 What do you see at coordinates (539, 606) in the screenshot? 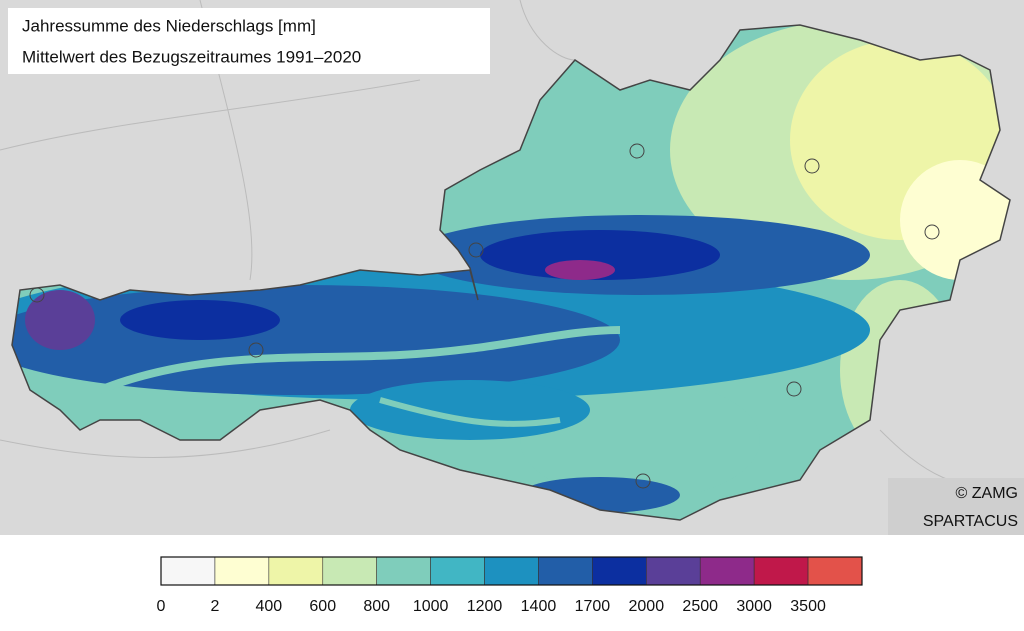
I see `legend-label: 1400` at bounding box center [539, 606].